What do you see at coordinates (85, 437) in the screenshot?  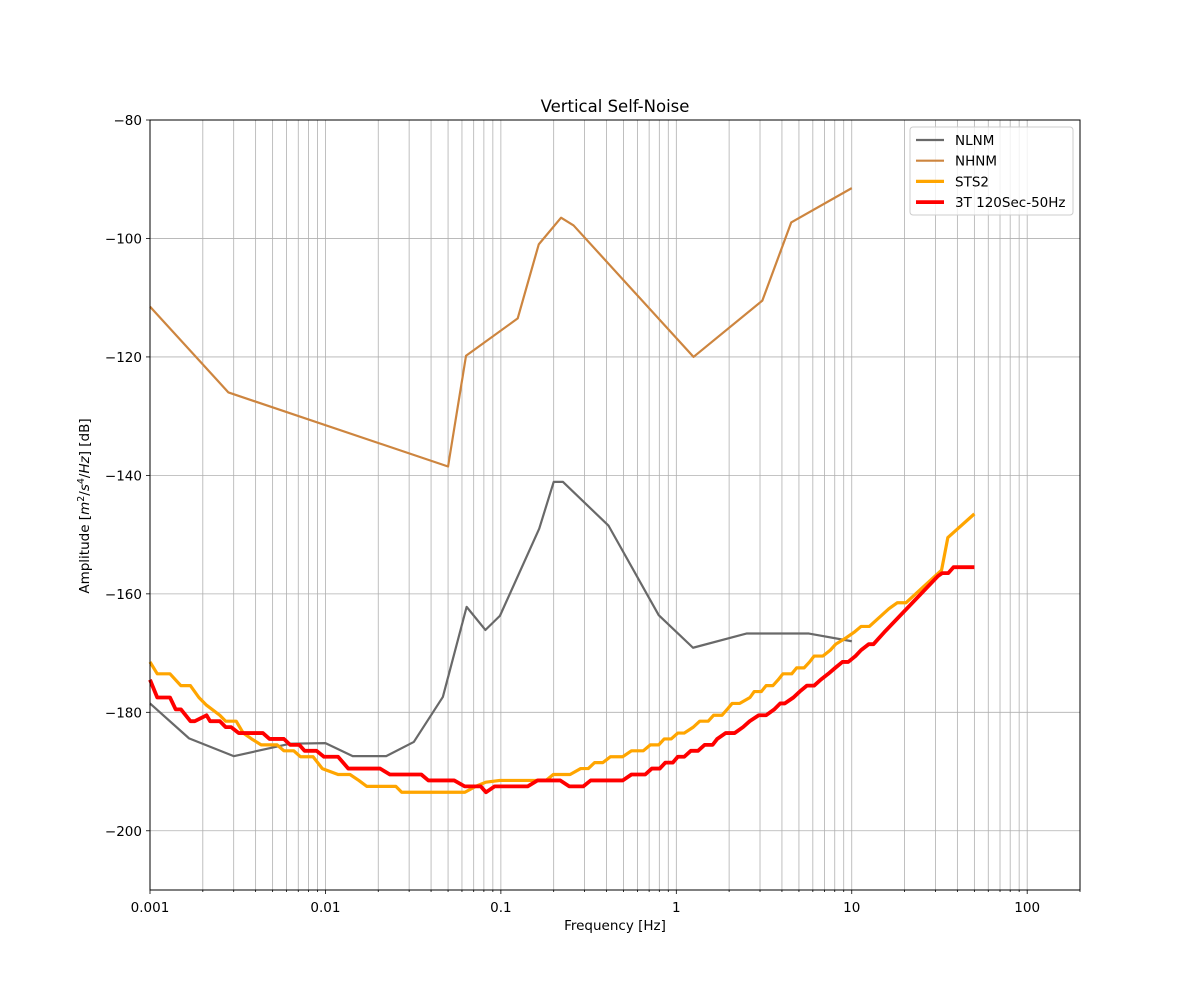 I see `y-axis-label-part: ] [dB]` at bounding box center [85, 437].